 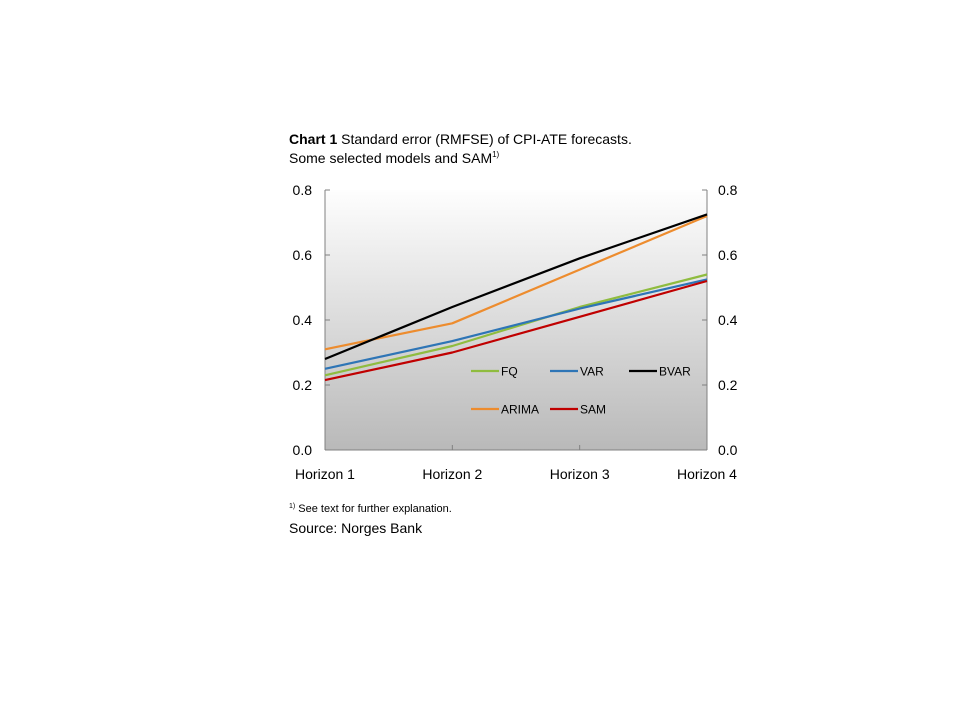 I want to click on y-tick-label-right: 0.2, so click(x=728, y=385).